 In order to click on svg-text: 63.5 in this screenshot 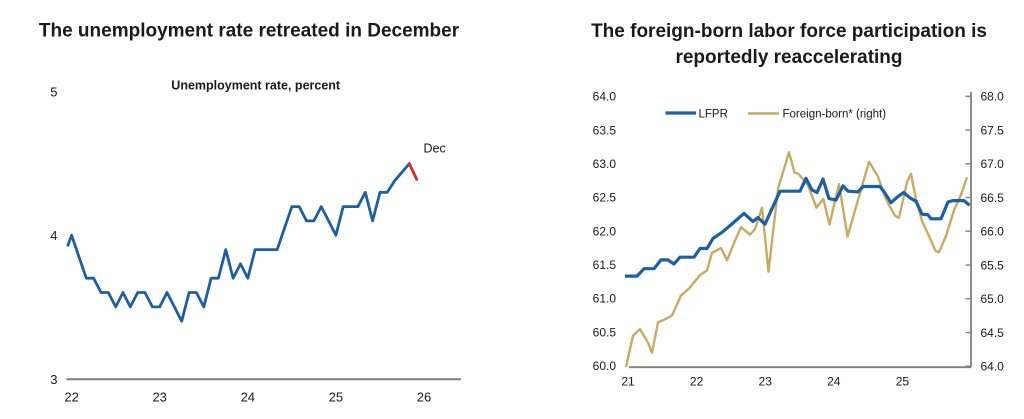, I will do `click(605, 130)`.